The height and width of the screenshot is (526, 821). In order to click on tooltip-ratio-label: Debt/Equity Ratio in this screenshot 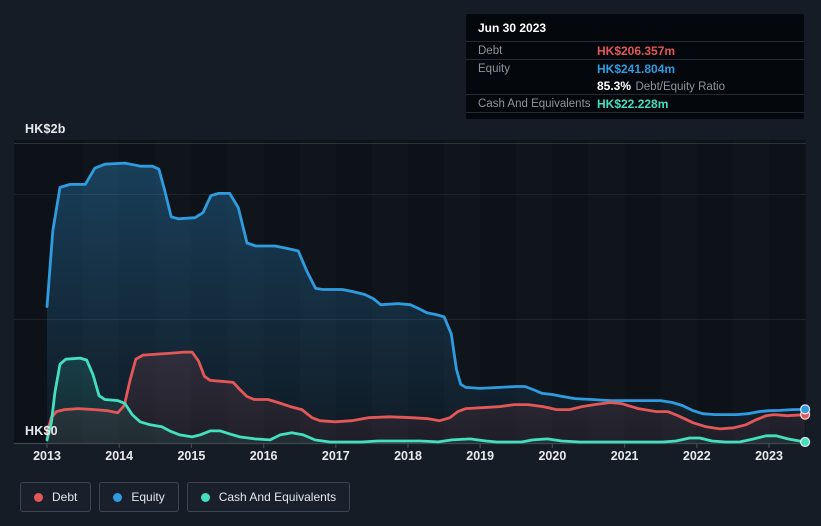, I will do `click(680, 87)`.